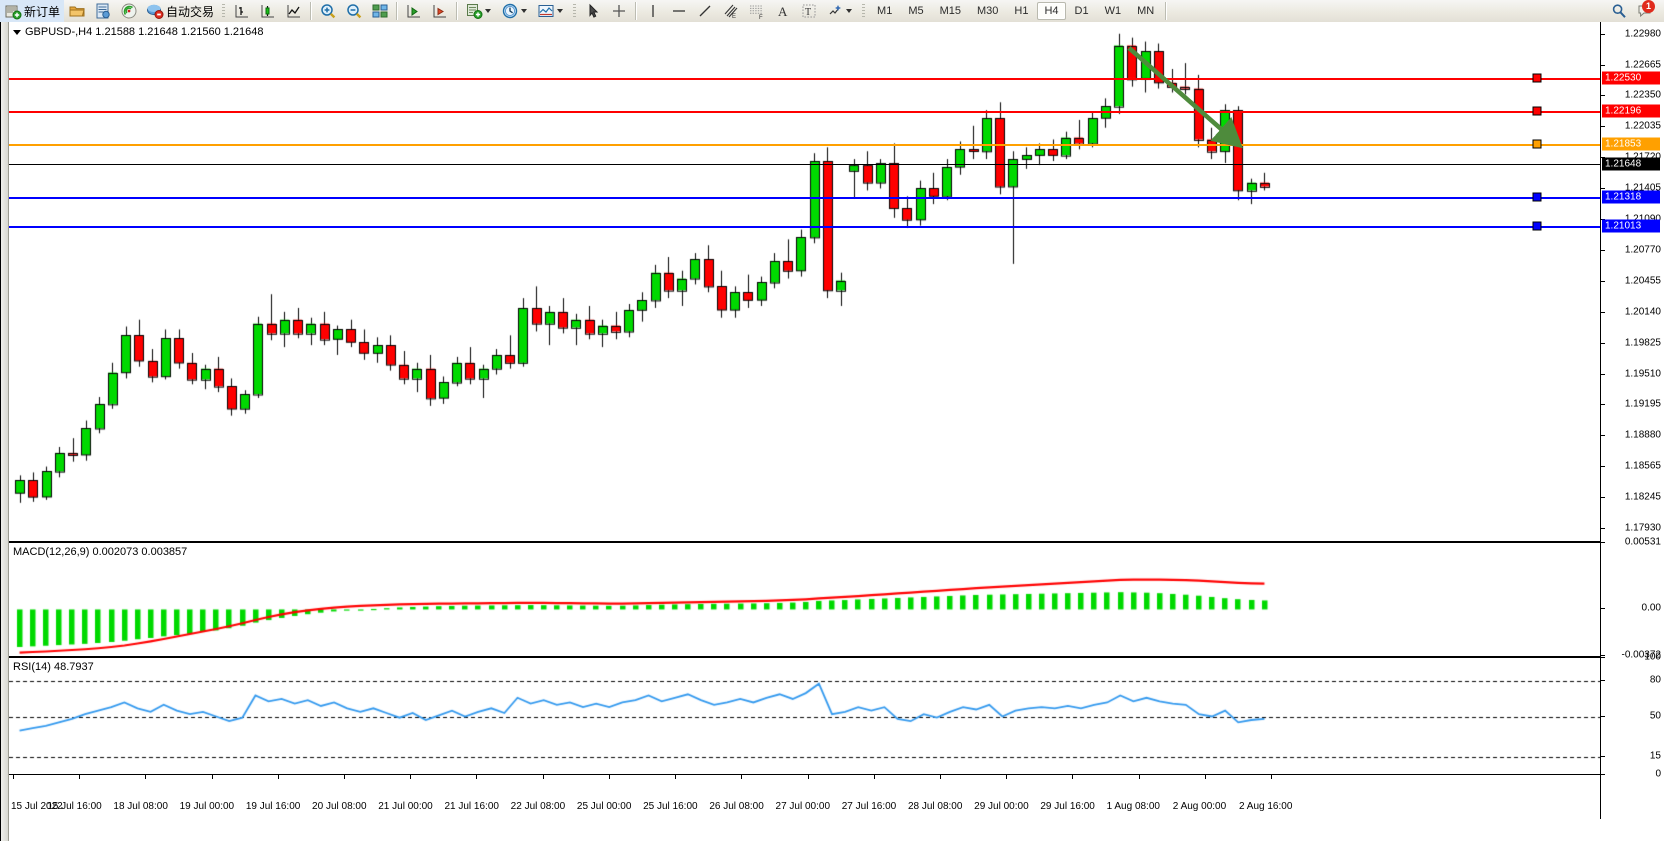 The width and height of the screenshot is (1664, 841). What do you see at coordinates (1631, 196) in the screenshot?
I see `support-line-1-tag: 1.21318` at bounding box center [1631, 196].